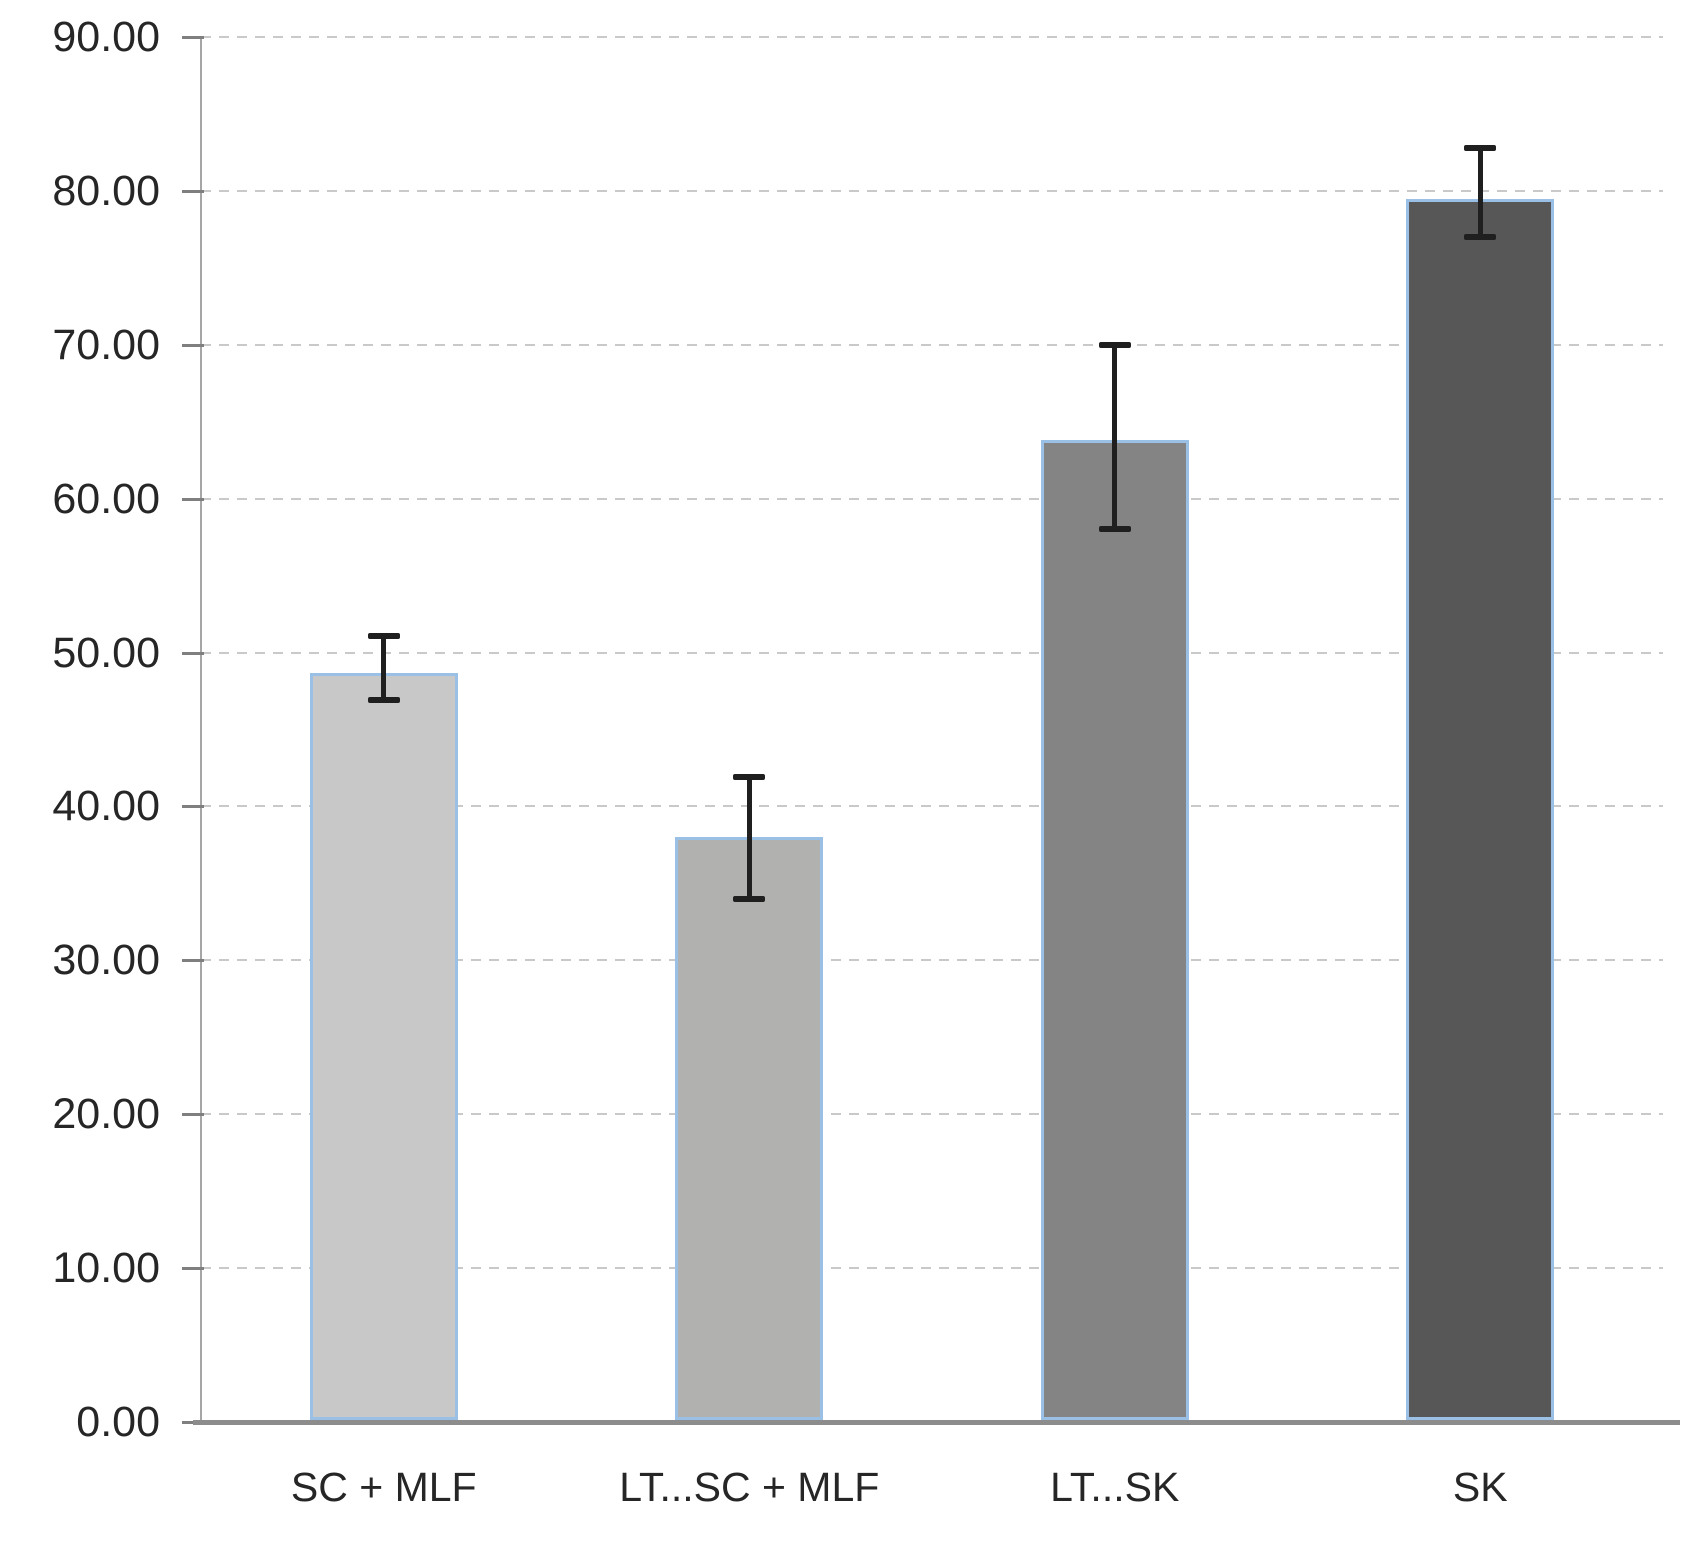  I want to click on error-cap-top-lt-sc-mlf, so click(749, 777).